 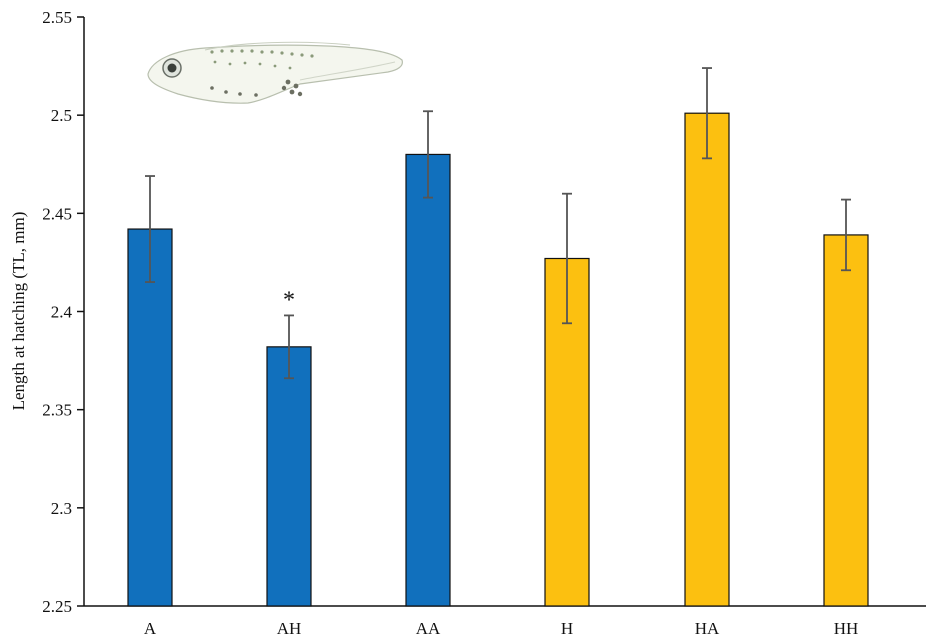 What do you see at coordinates (18, 311) in the screenshot?
I see `y-axis-title: Length at hatching (TL, mm)` at bounding box center [18, 311].